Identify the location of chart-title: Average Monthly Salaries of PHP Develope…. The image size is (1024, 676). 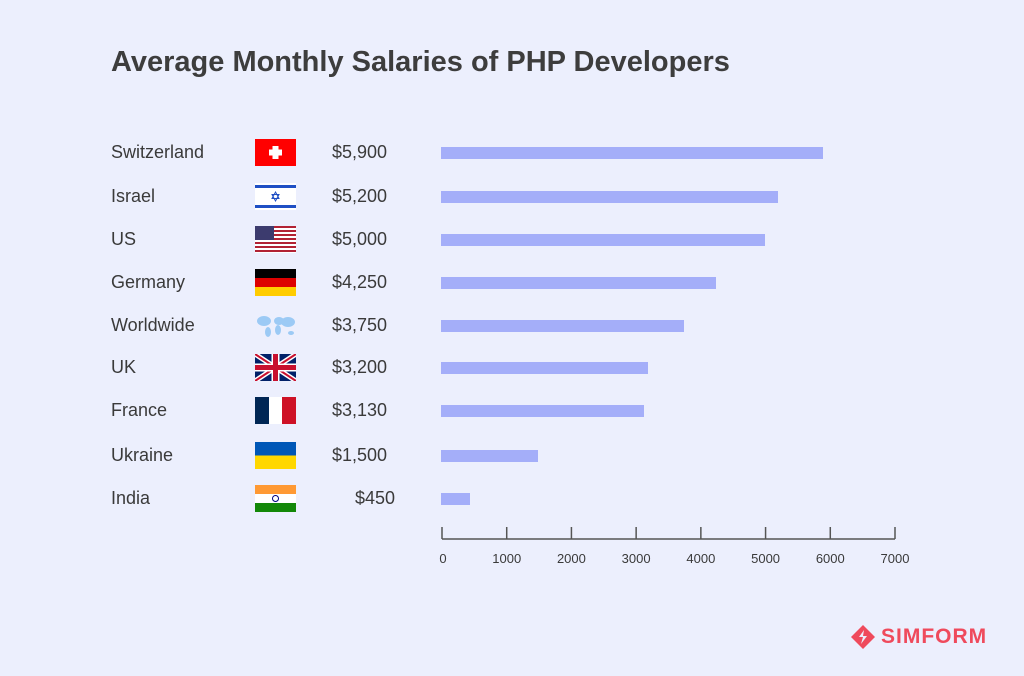
(420, 62).